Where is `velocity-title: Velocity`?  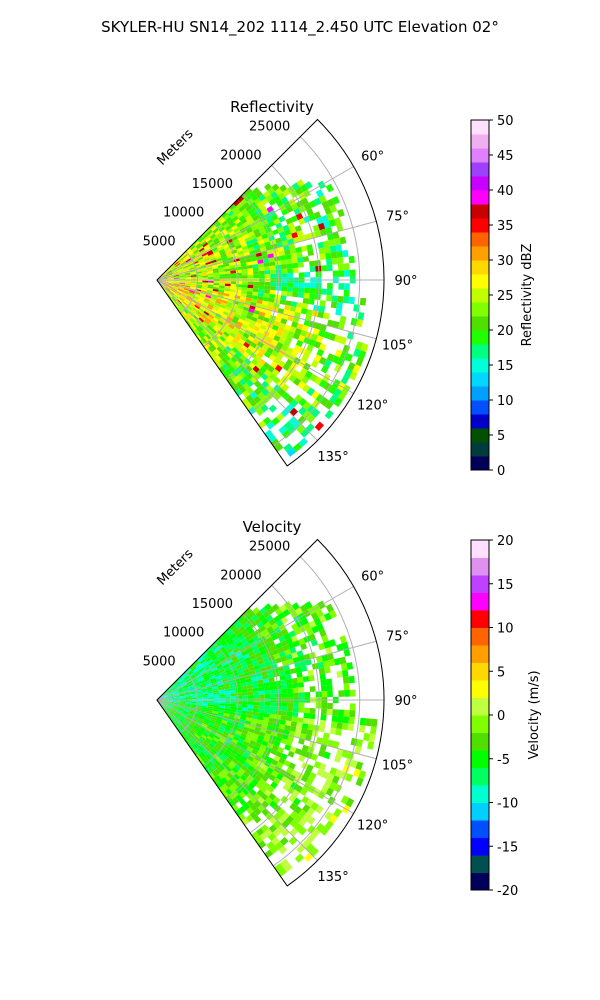
velocity-title: Velocity is located at coordinates (272, 527).